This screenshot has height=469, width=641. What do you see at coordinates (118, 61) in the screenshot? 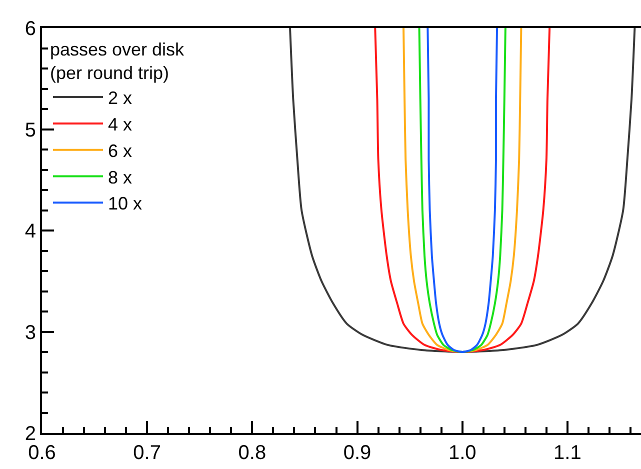
I see `legend-title: passes over disk (per round trip)` at bounding box center [118, 61].